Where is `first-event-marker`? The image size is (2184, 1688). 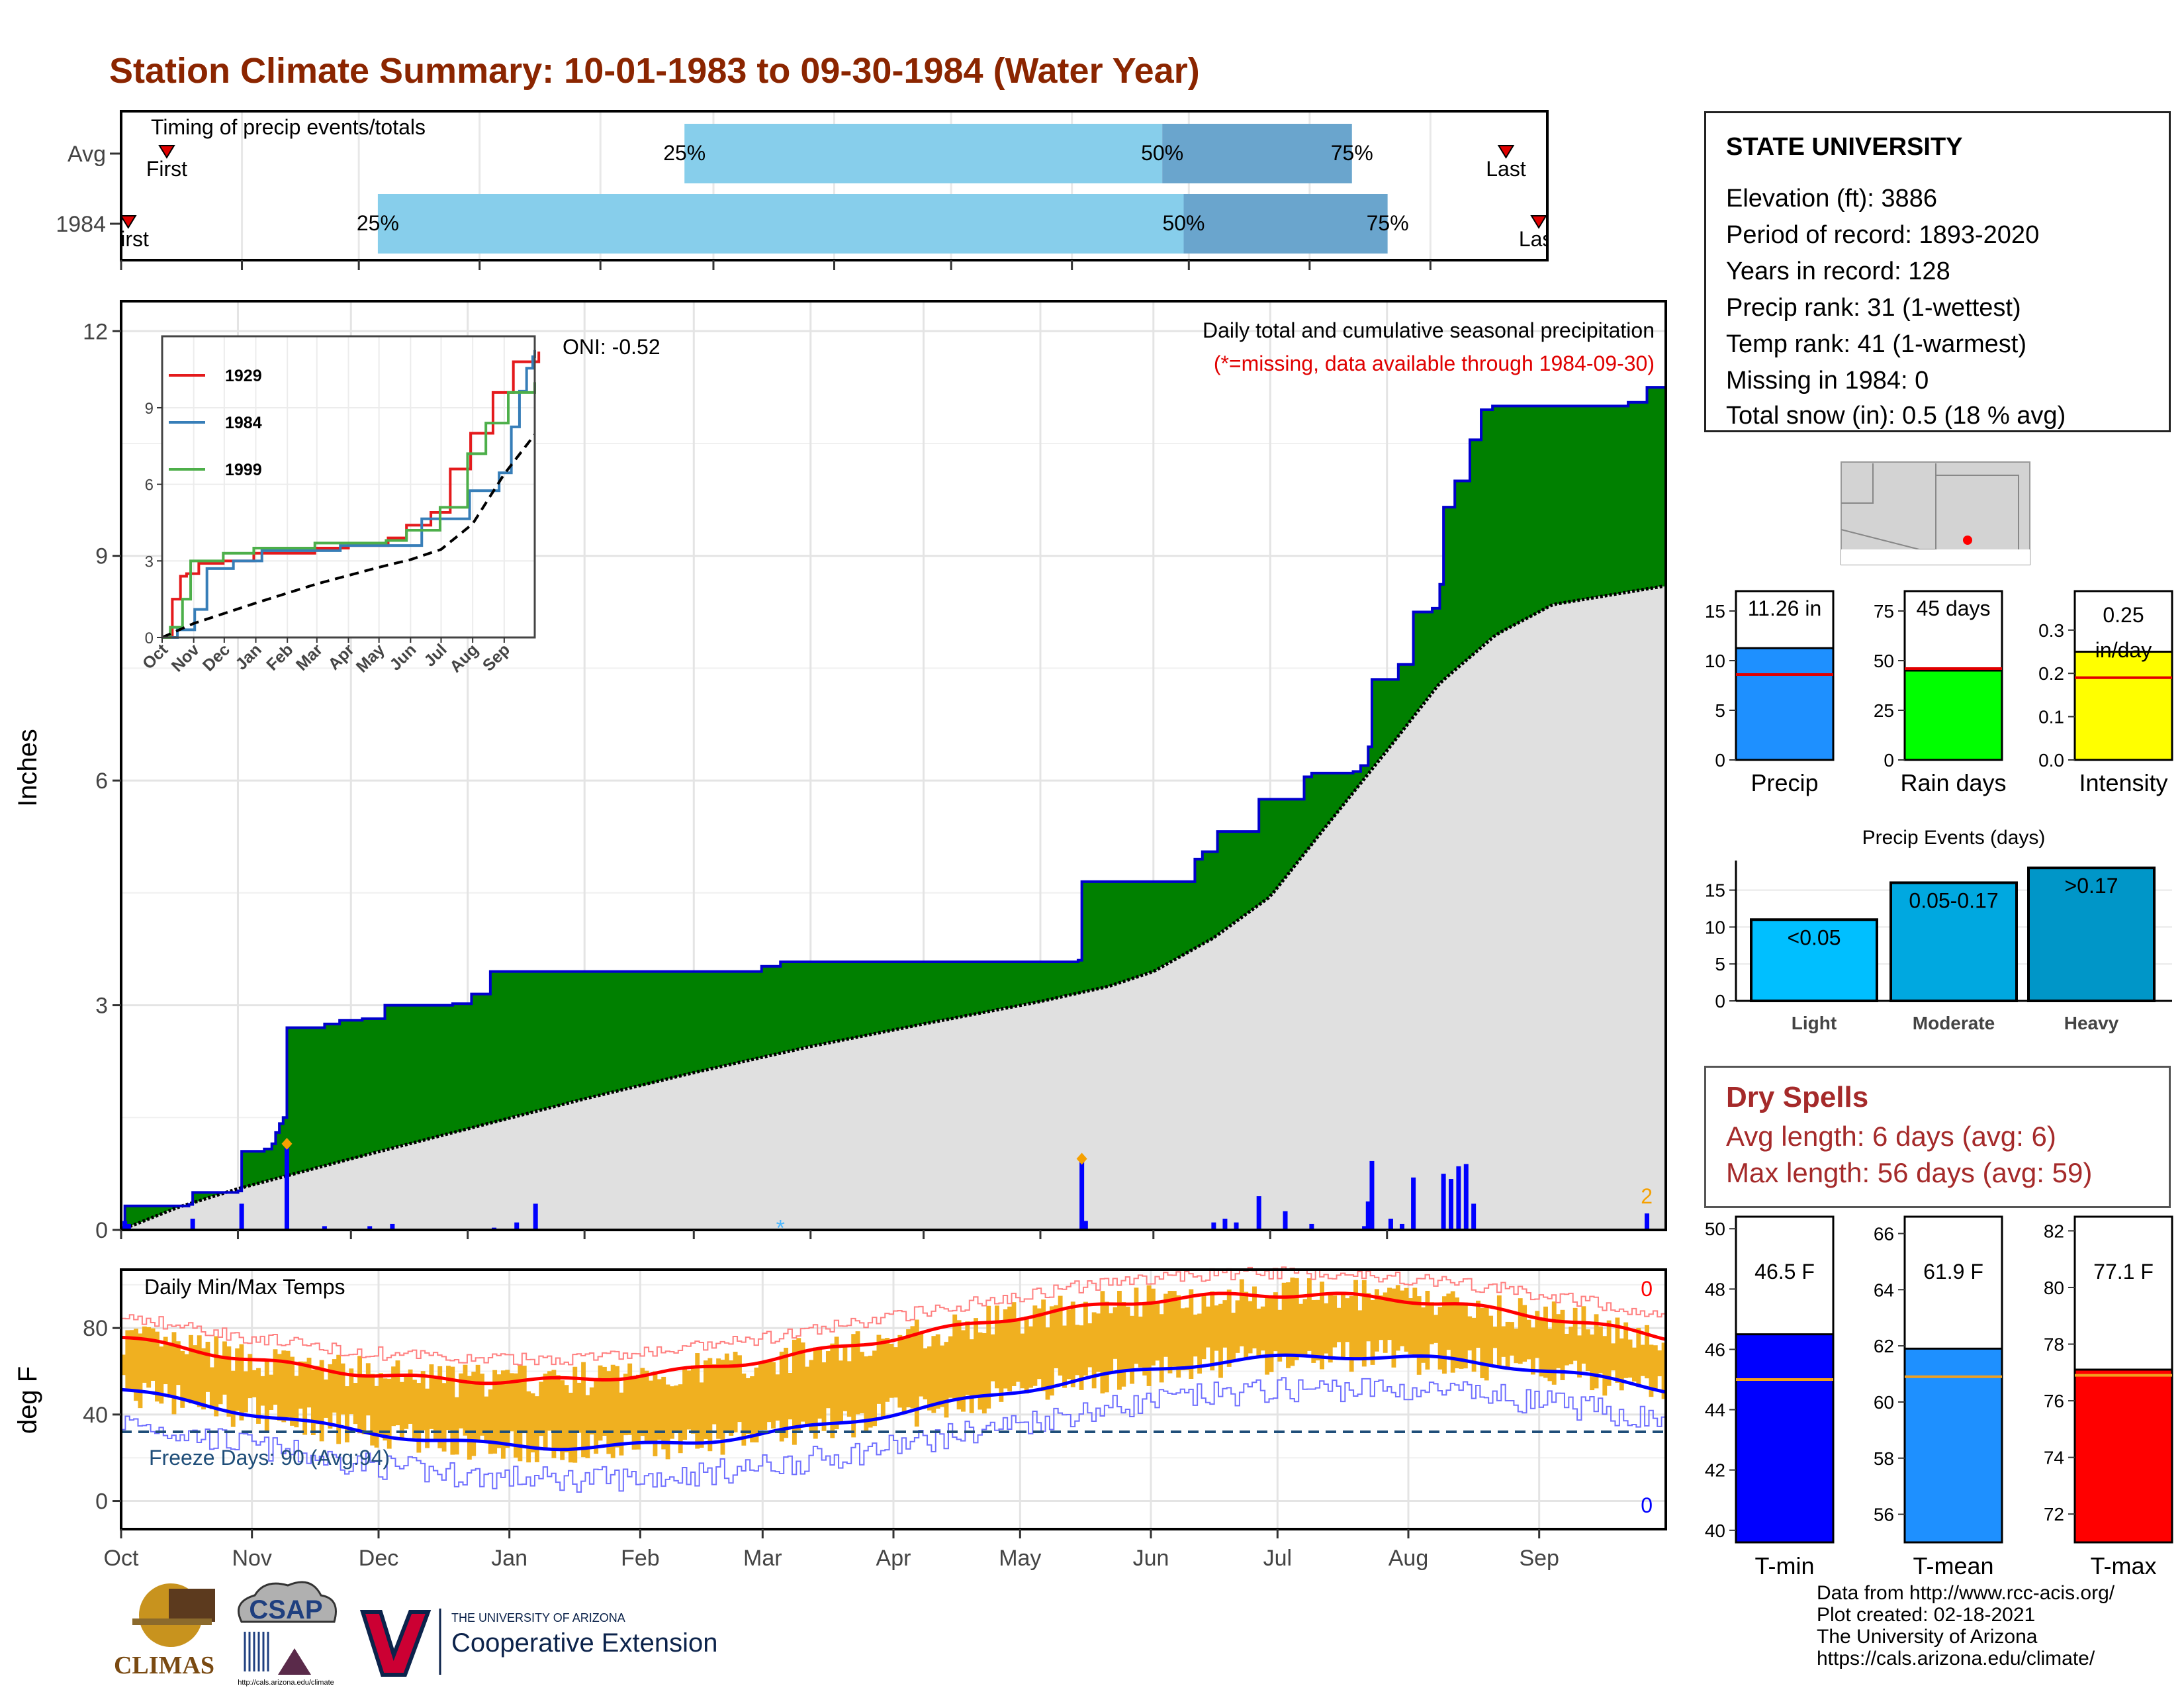 first-event-marker is located at coordinates (128, 222).